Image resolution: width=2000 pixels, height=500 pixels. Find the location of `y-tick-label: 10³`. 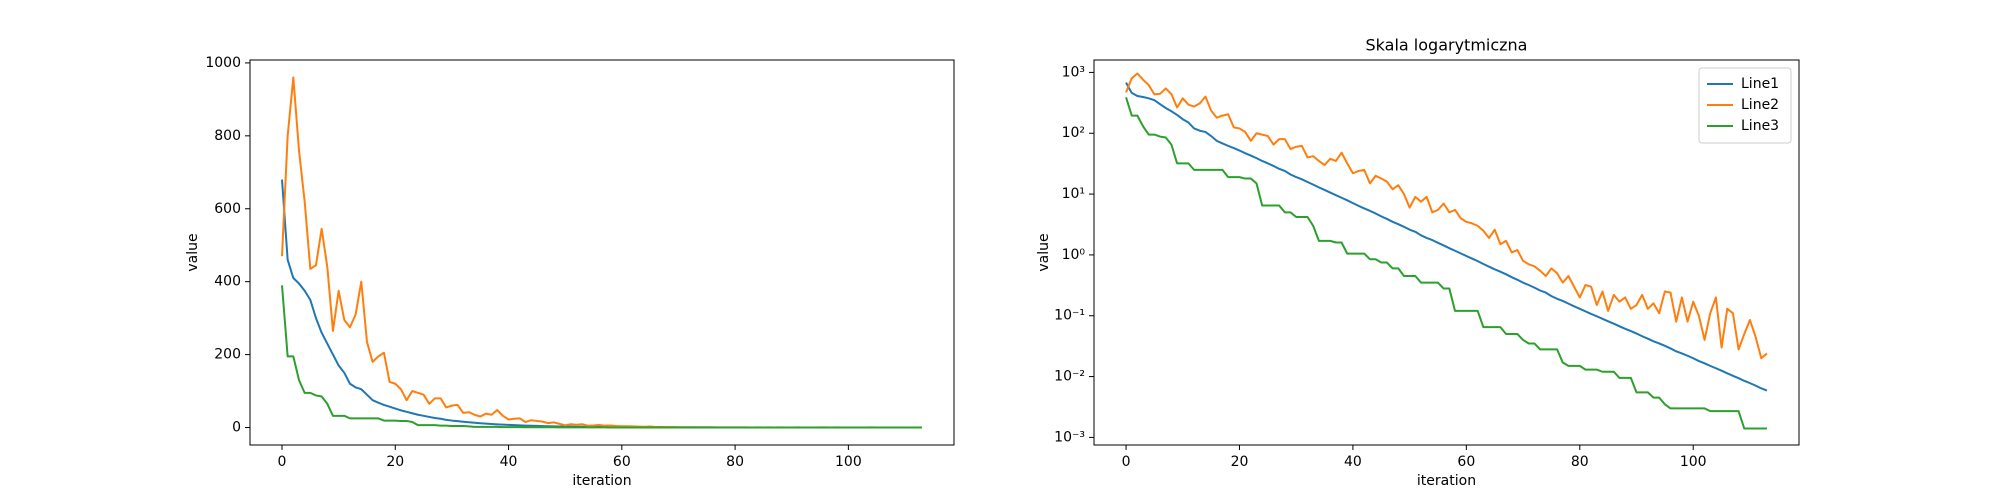

y-tick-label: 10³ is located at coordinates (1073, 72).